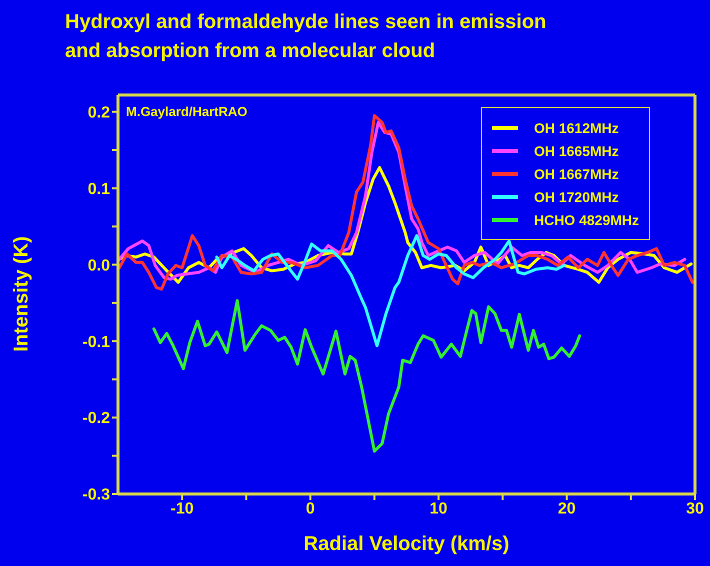 The width and height of the screenshot is (710, 566). Describe the element at coordinates (576, 128) in the screenshot. I see `legend-label: OH 1612MHz` at that location.